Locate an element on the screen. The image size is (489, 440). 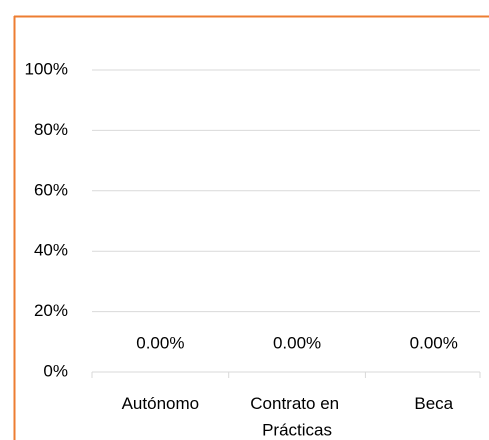
y-tick-label: 20% is located at coordinates (51, 310).